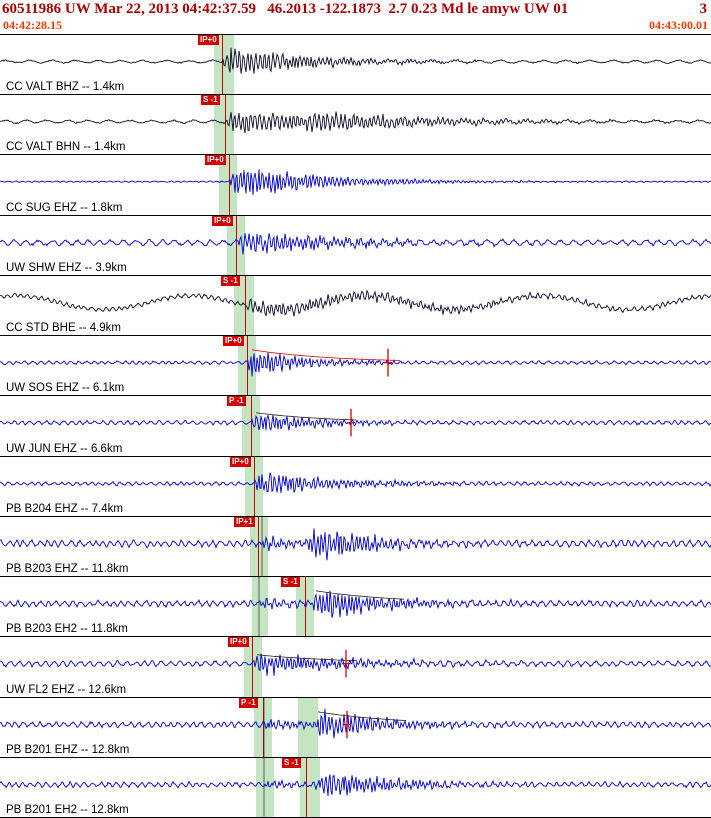  I want to click on window-start-time: 04:42:28.15, so click(32, 25).